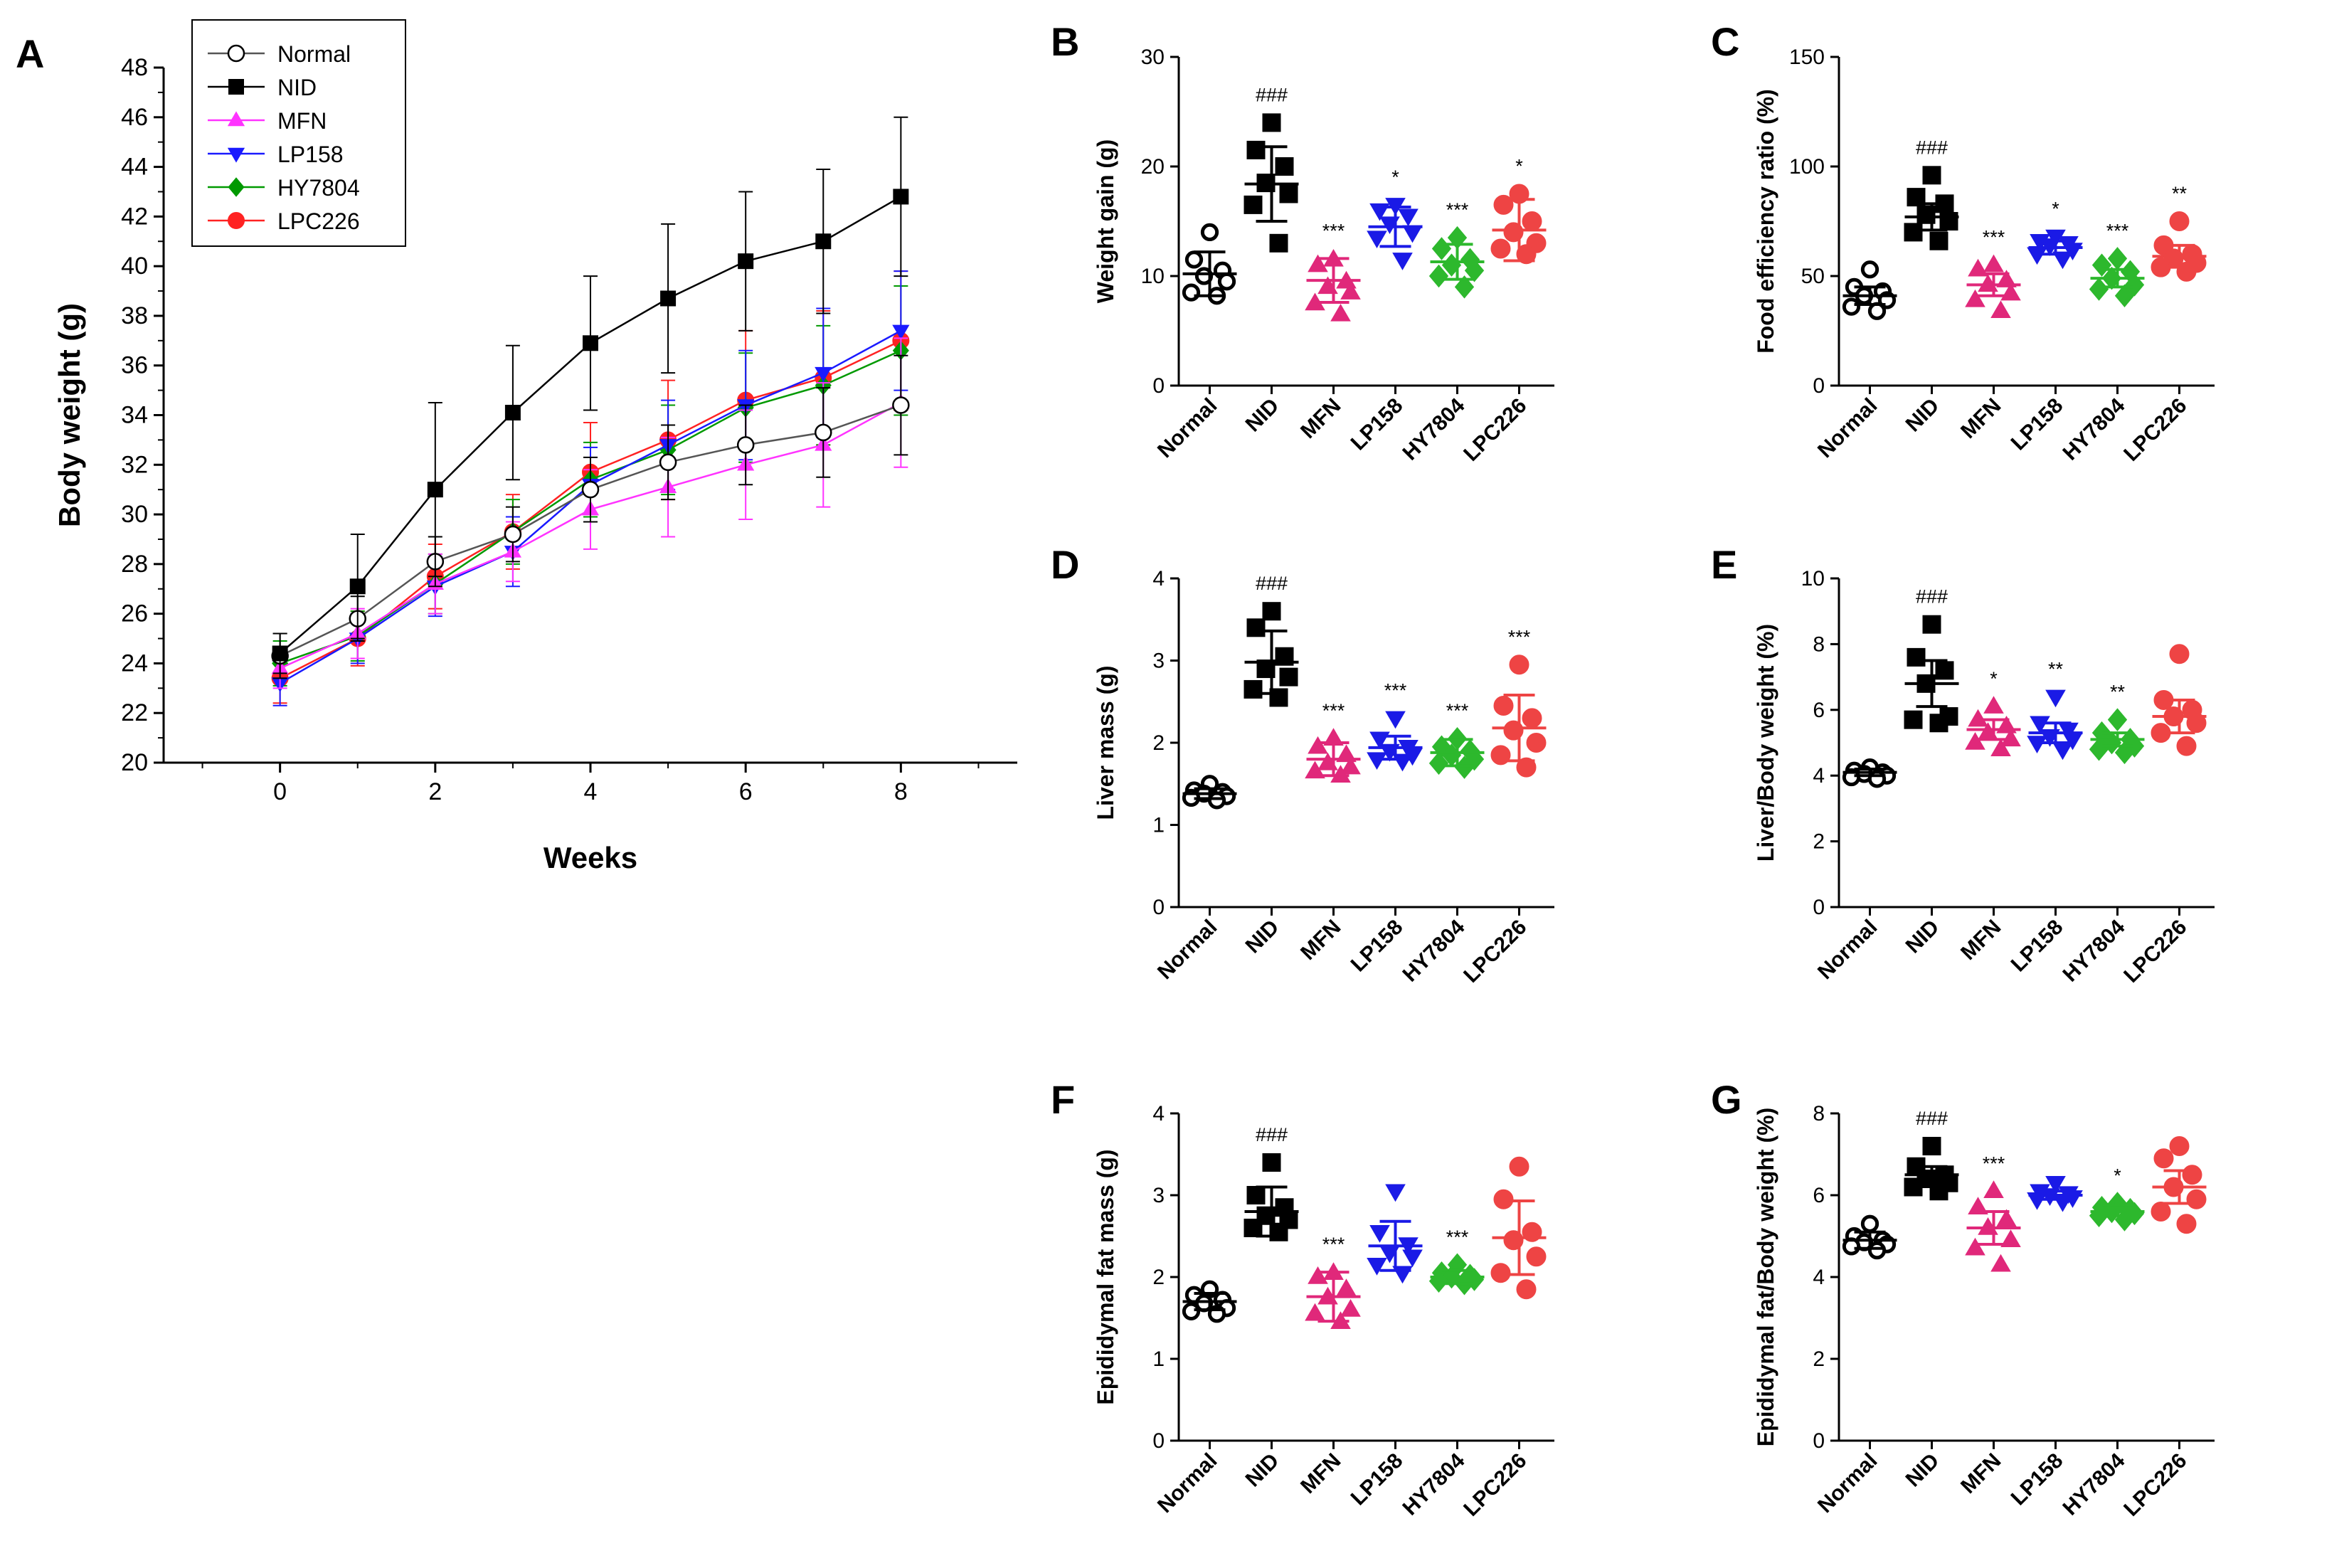 The width and height of the screenshot is (2349, 1568). I want to click on y-axis-title: Body weight (g), so click(69, 415).